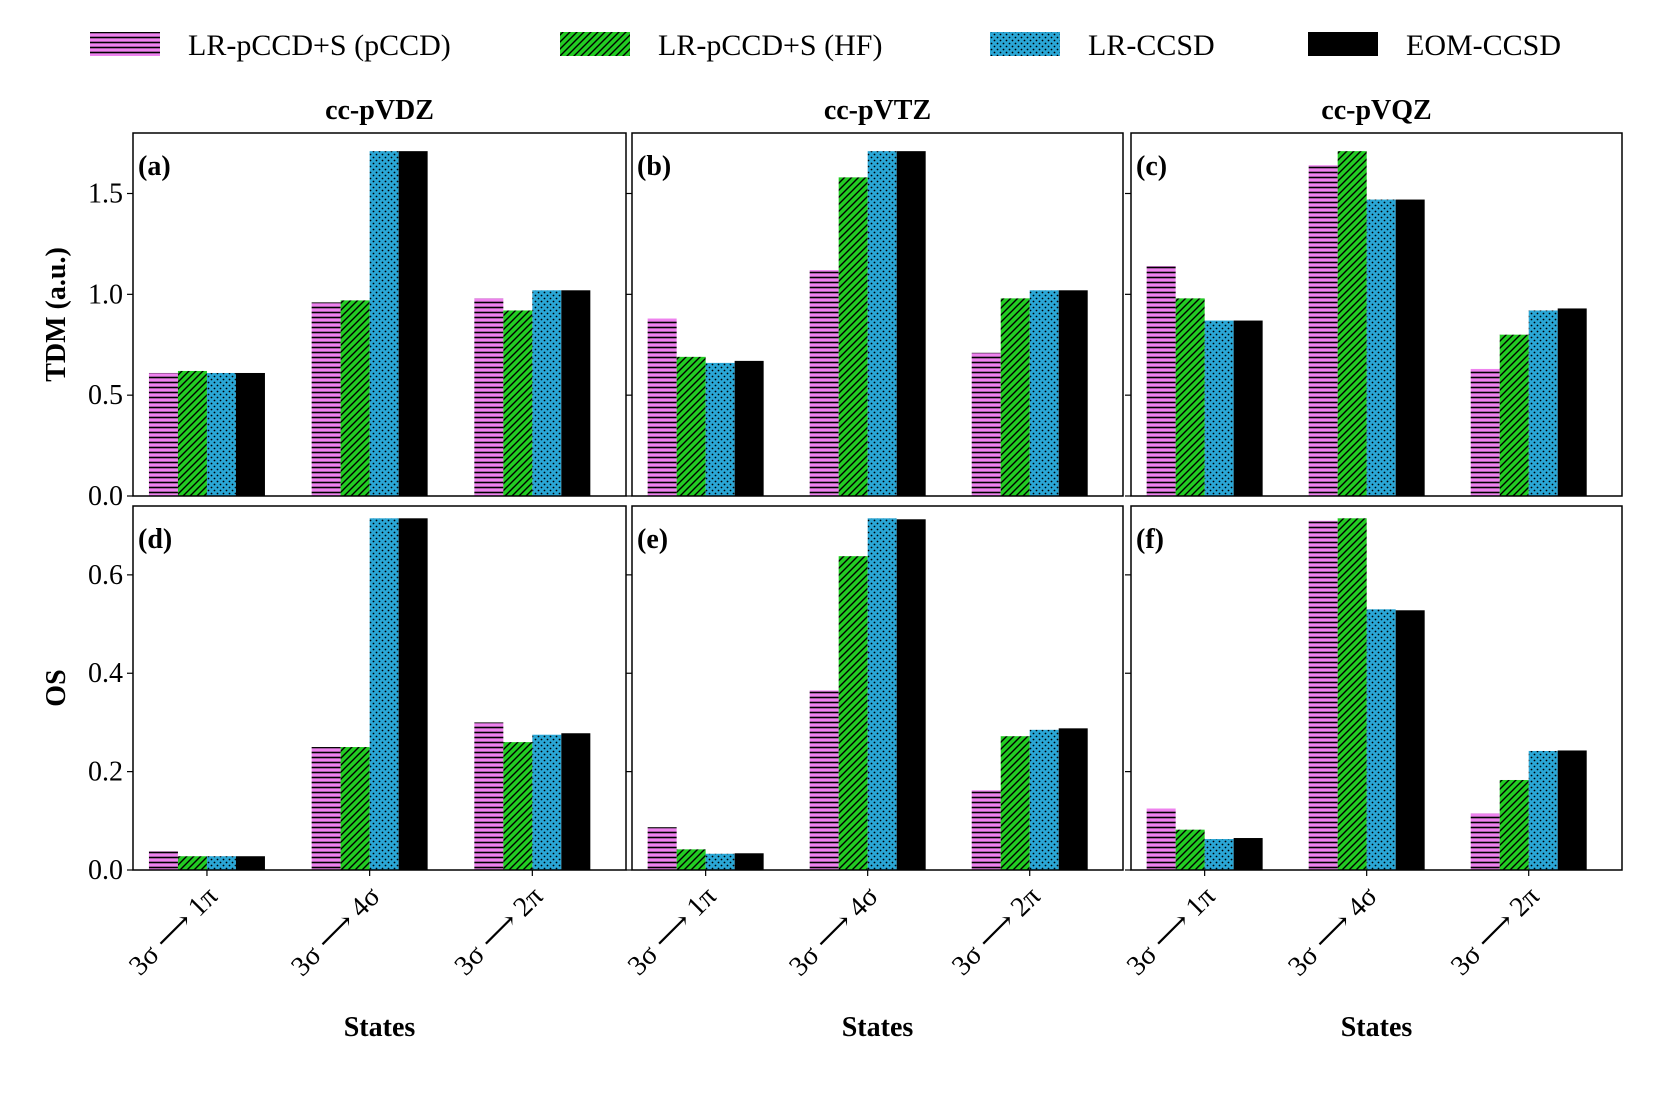 This screenshot has width=1661, height=1107. What do you see at coordinates (105, 772) in the screenshot?
I see `y-tick-label: 0.2` at bounding box center [105, 772].